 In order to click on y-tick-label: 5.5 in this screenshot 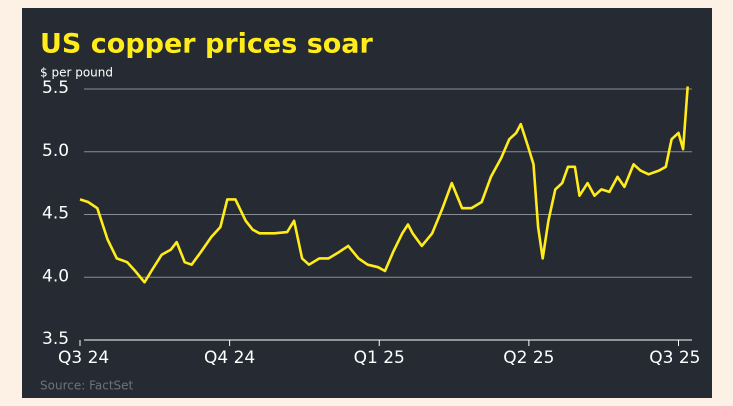, I will do `click(55, 88)`.